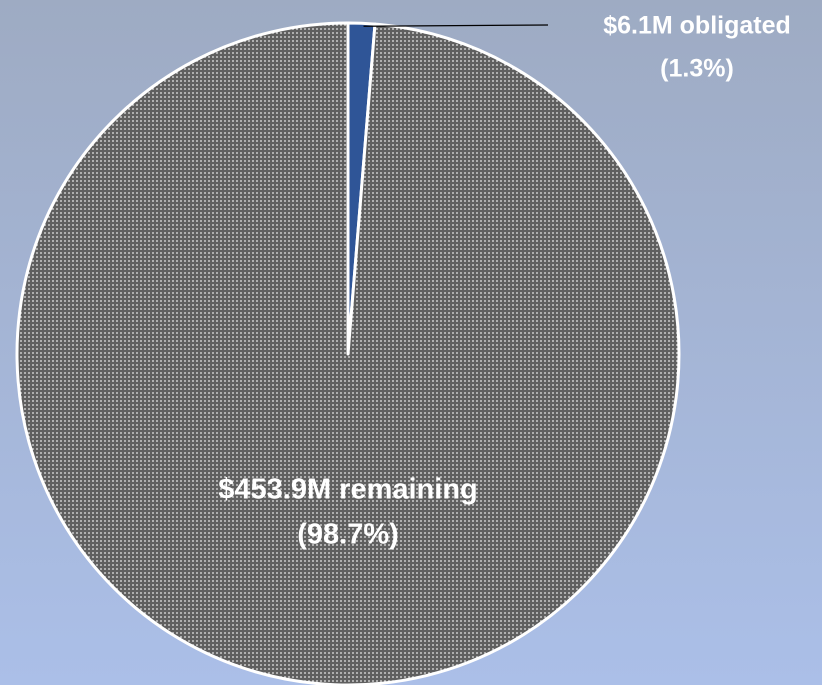 The image size is (822, 685). I want to click on data-label: $453.9M remaining, so click(348, 490).